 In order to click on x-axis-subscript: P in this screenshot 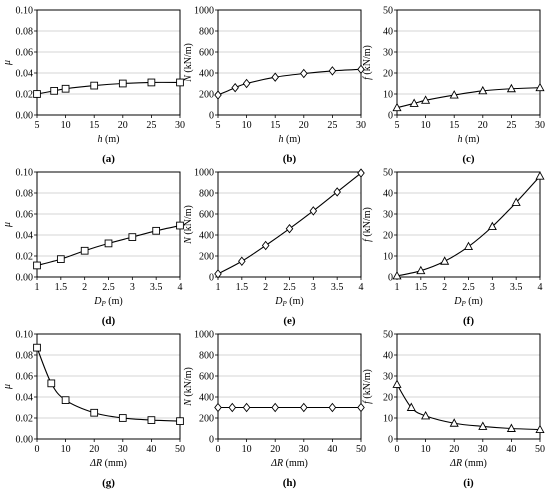, I will do `click(464, 304)`.